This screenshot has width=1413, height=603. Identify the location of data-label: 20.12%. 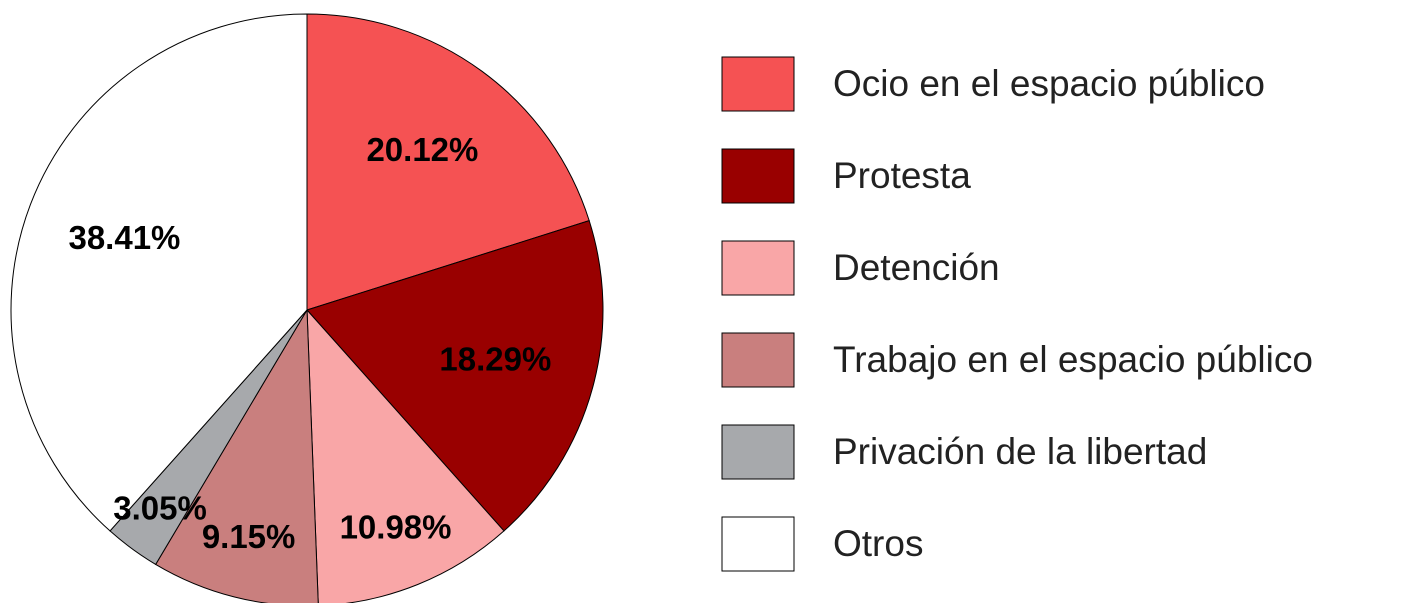
(422, 149).